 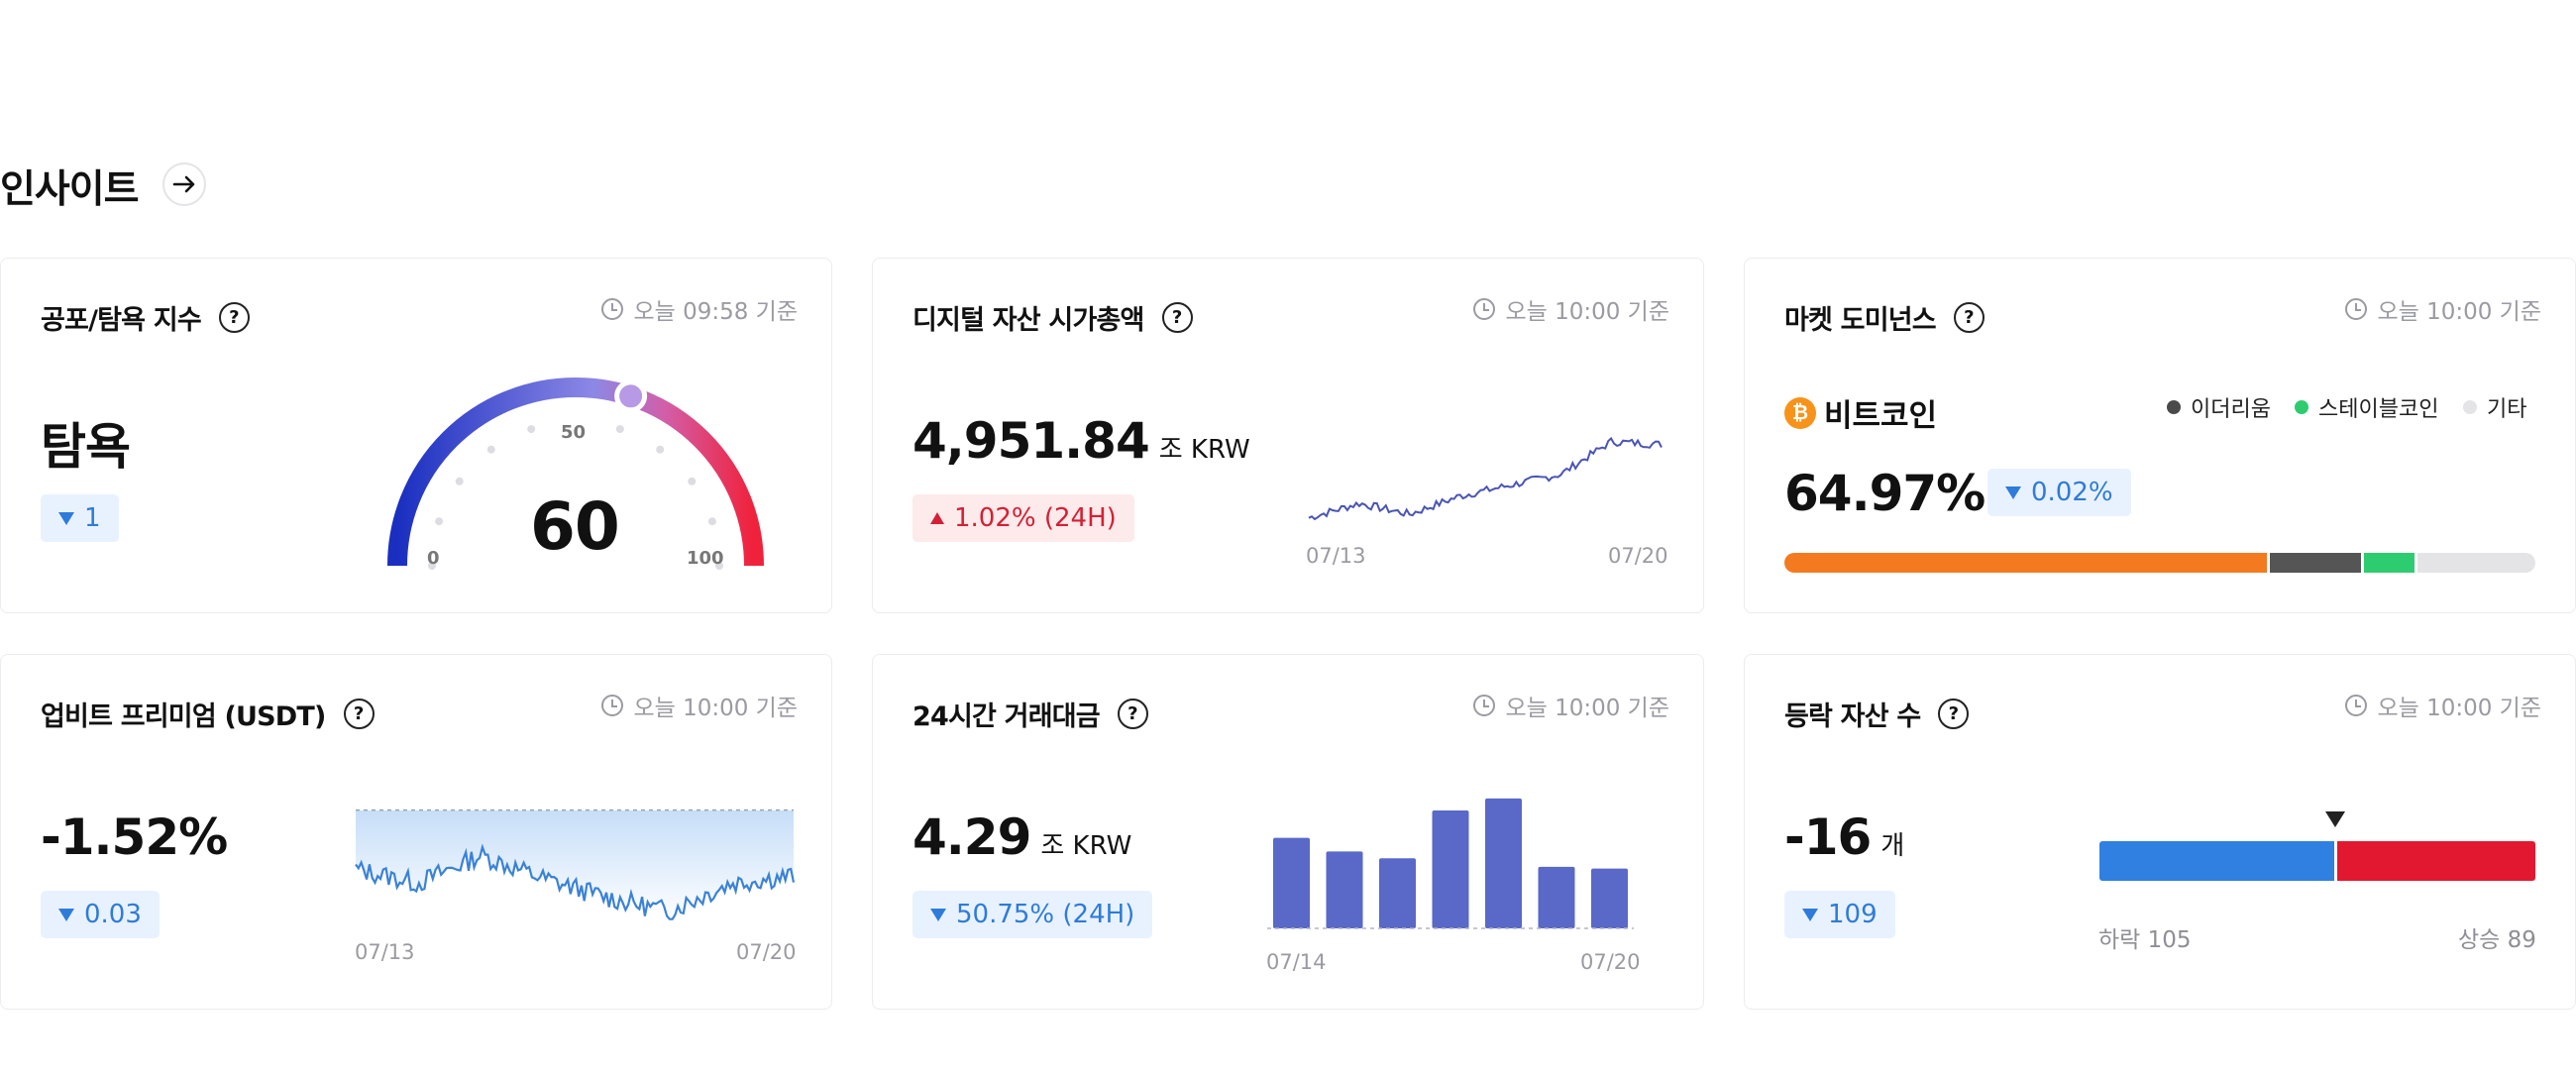 I want to click on legend-other: 기타, so click(x=2494, y=407).